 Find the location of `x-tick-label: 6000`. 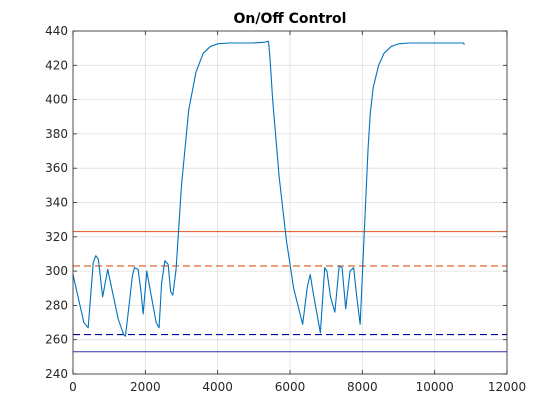

x-tick-label: 6000 is located at coordinates (290, 387).